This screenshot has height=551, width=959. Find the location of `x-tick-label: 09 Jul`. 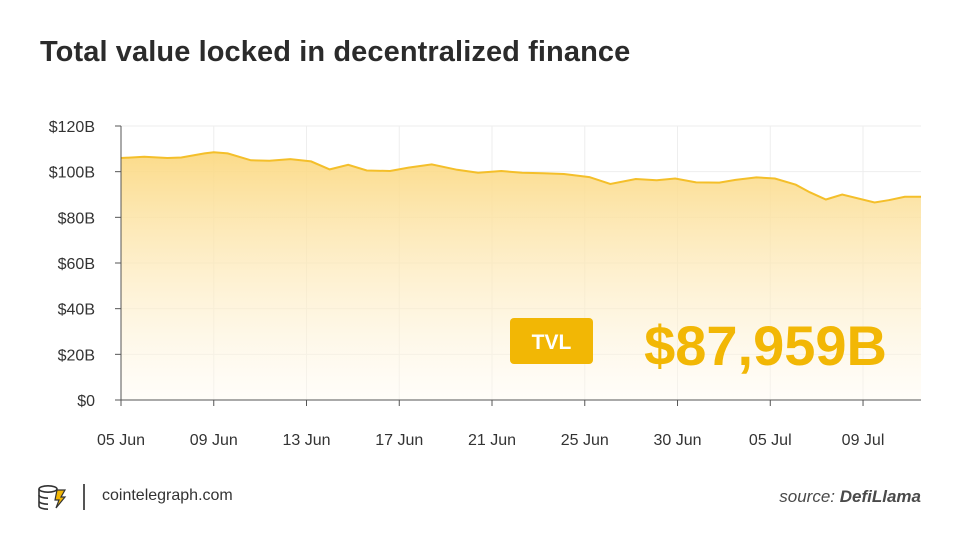

x-tick-label: 09 Jul is located at coordinates (863, 440).